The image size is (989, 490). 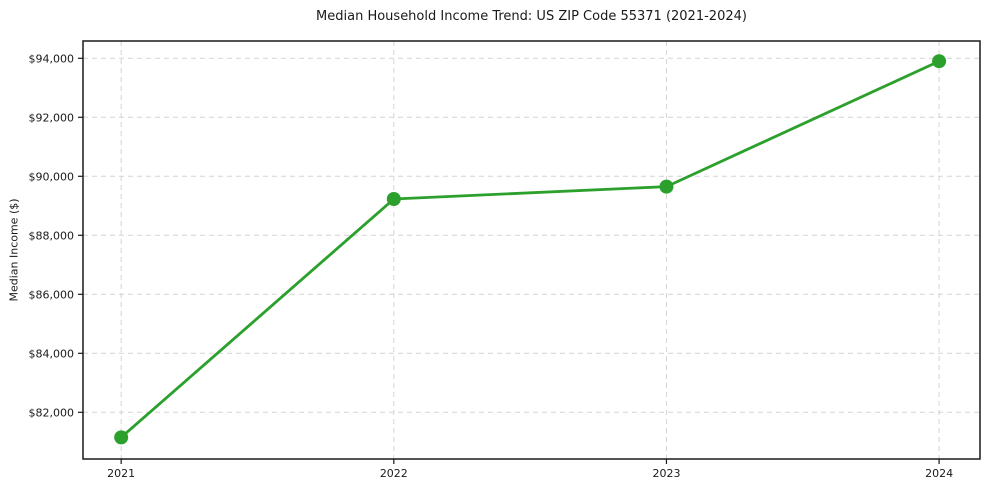 I want to click on x-tick-label: 2024, so click(x=939, y=473).